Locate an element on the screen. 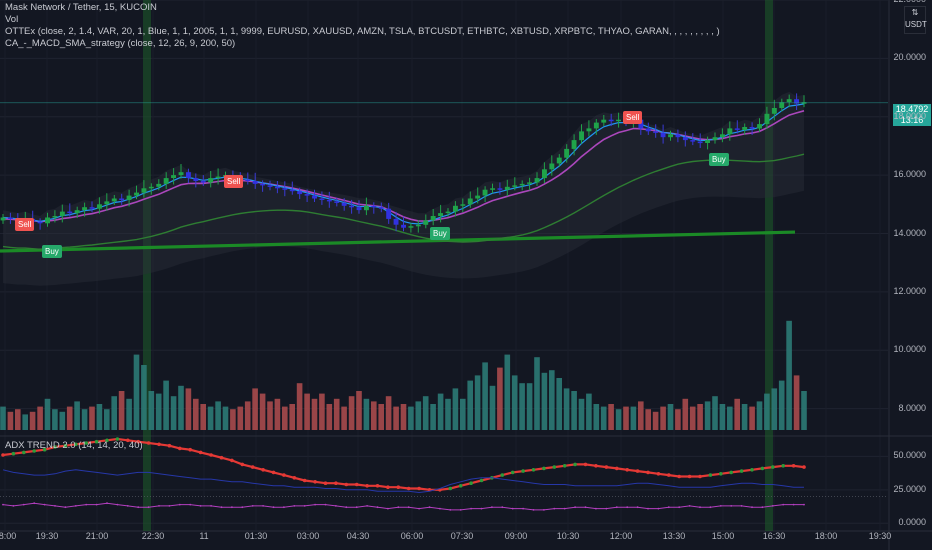 The height and width of the screenshot is (550, 932). time-tick-label: 11 is located at coordinates (204, 536).